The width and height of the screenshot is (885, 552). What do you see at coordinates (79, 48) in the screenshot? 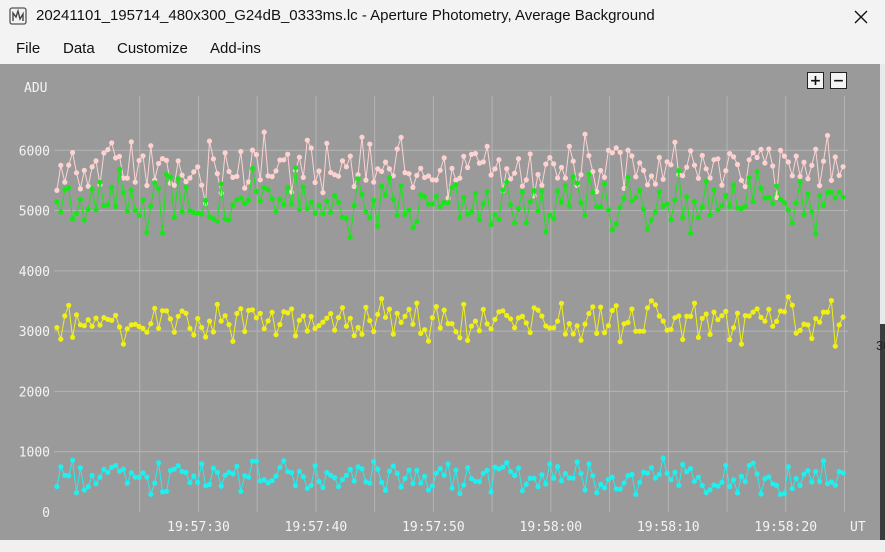
I see `menu-data: Data` at bounding box center [79, 48].